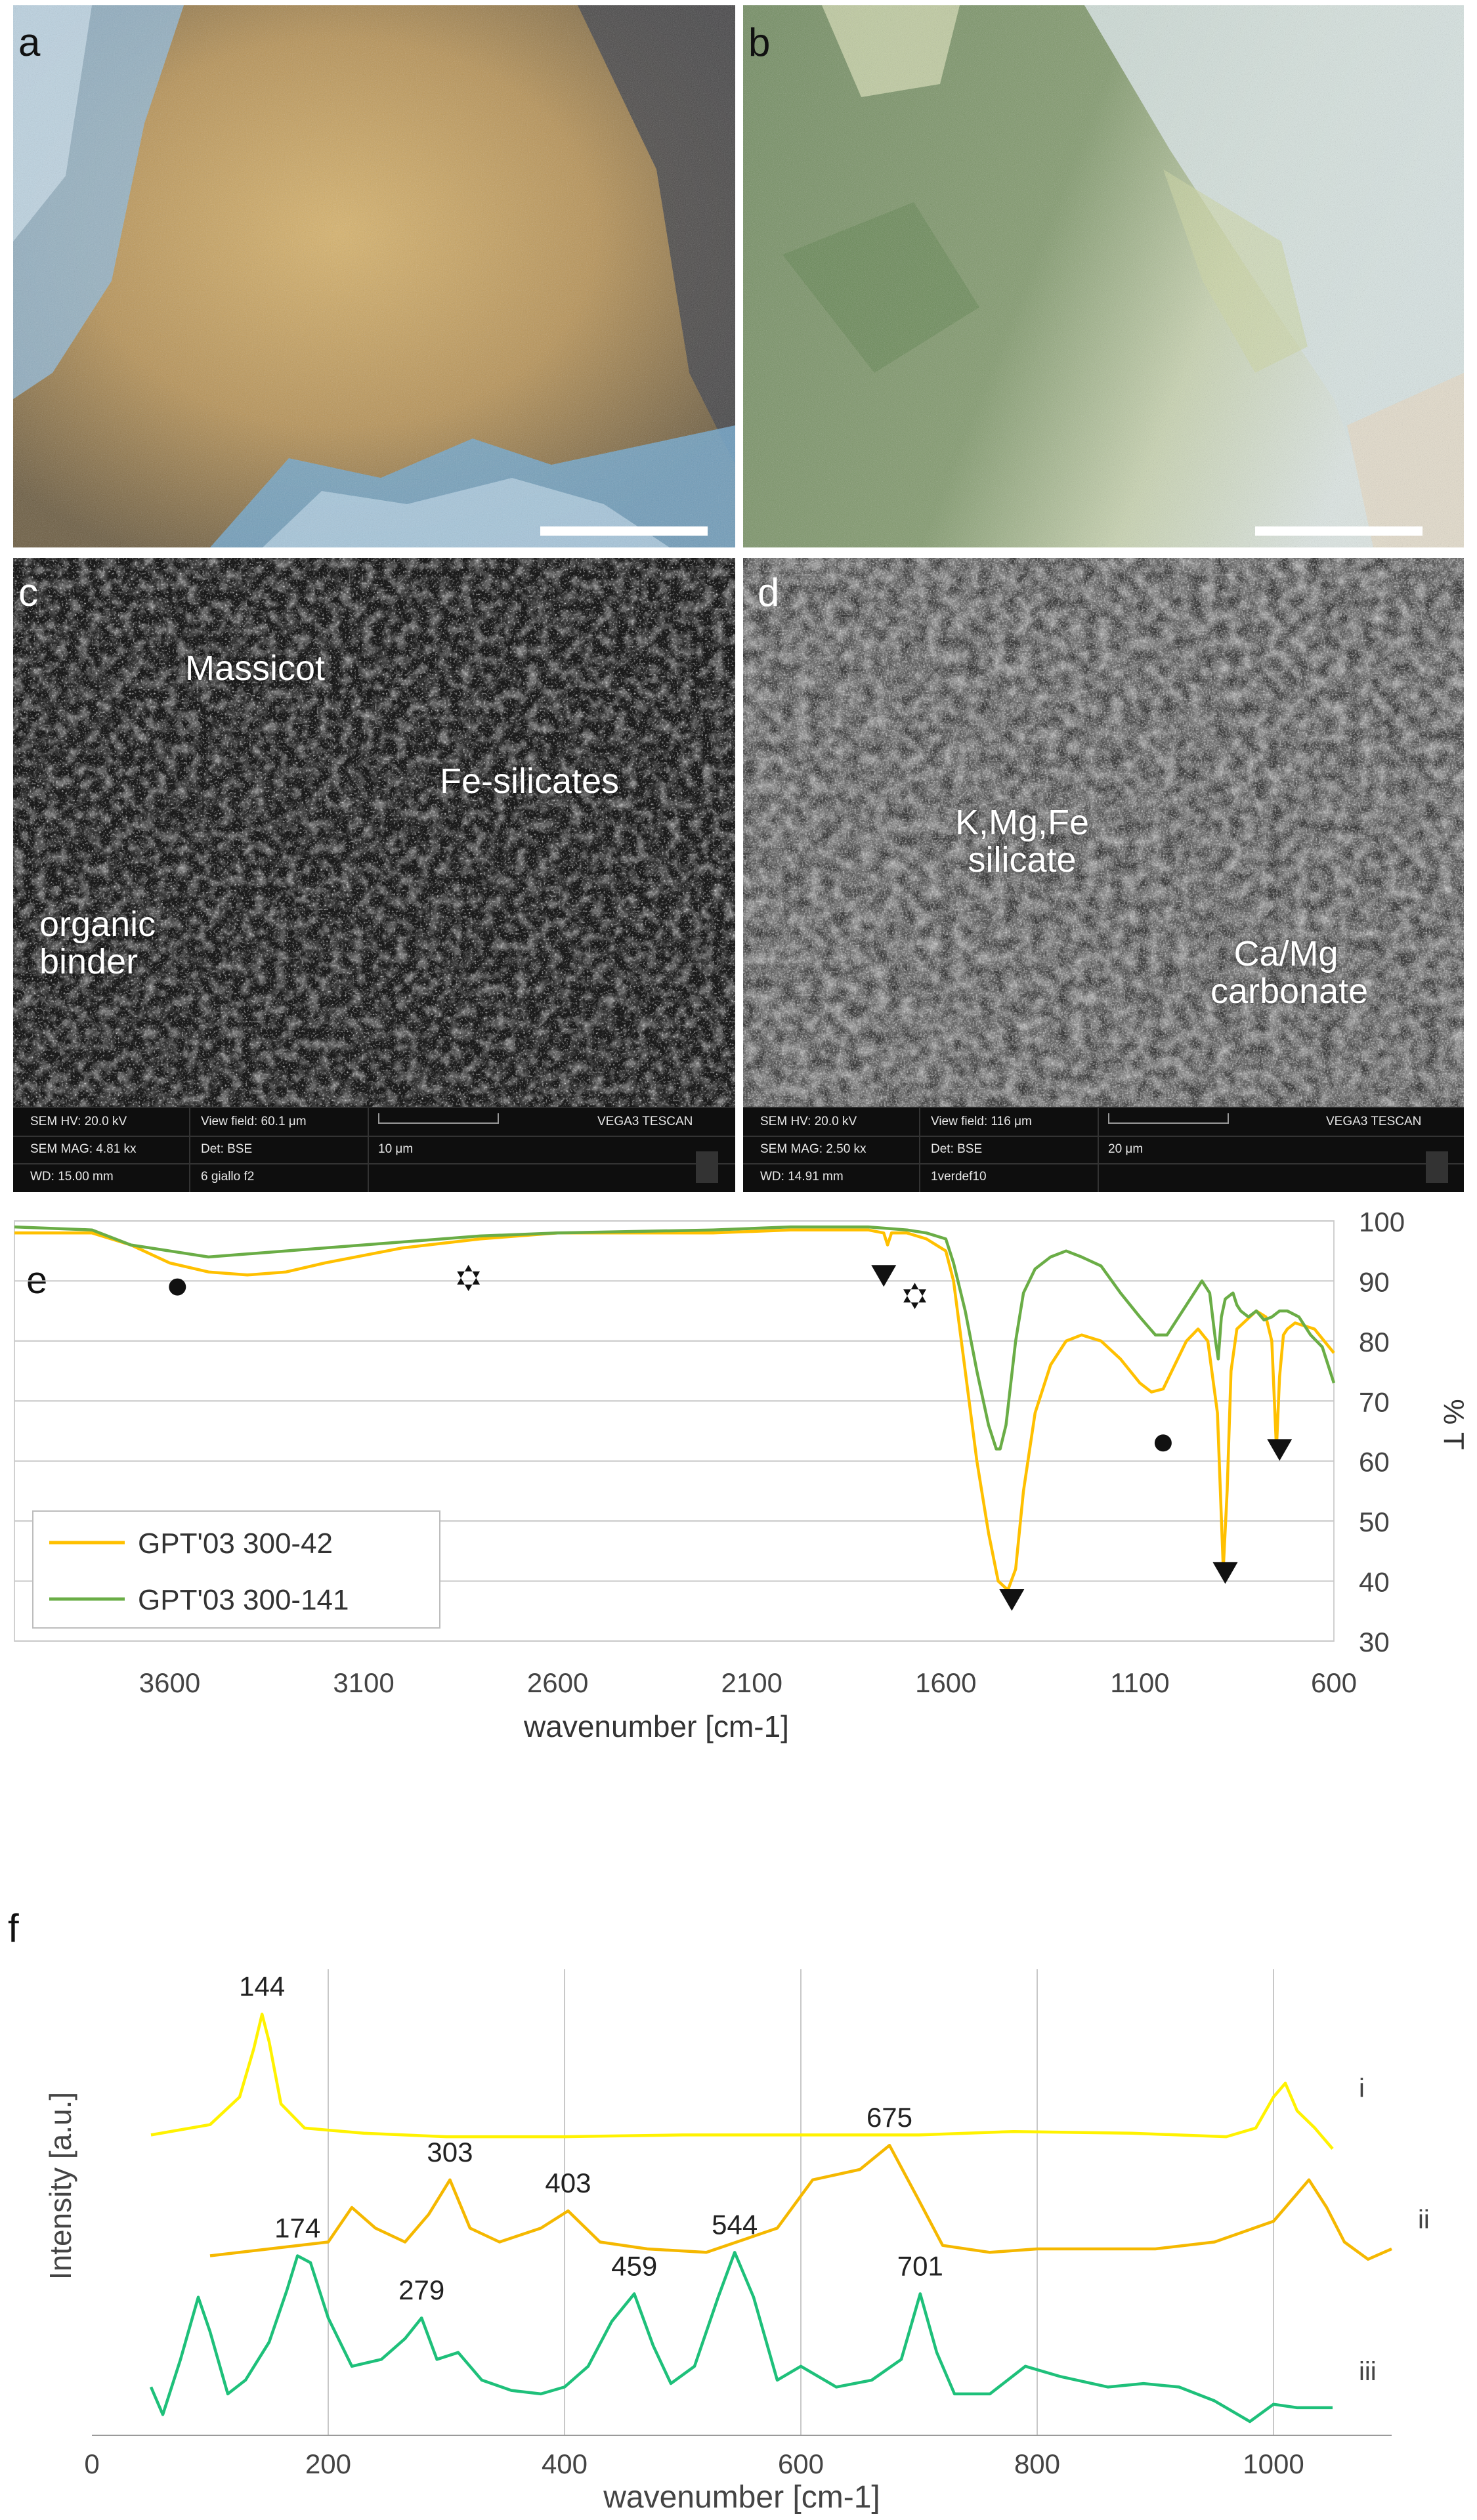 The width and height of the screenshot is (1477, 2520). I want to click on sem-mag-d: SEM MAG: 2.50 kx, so click(813, 1149).